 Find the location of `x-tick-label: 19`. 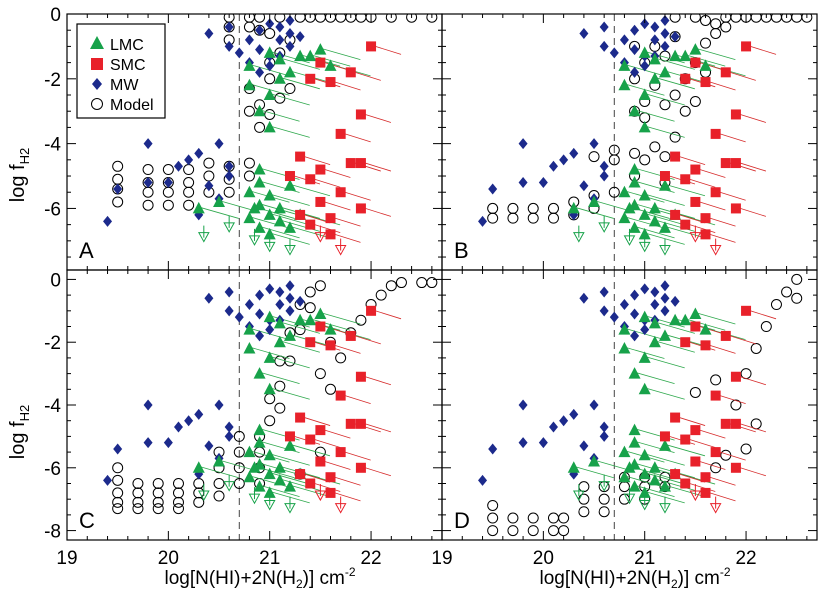

x-tick-label: 19 is located at coordinates (66, 558).